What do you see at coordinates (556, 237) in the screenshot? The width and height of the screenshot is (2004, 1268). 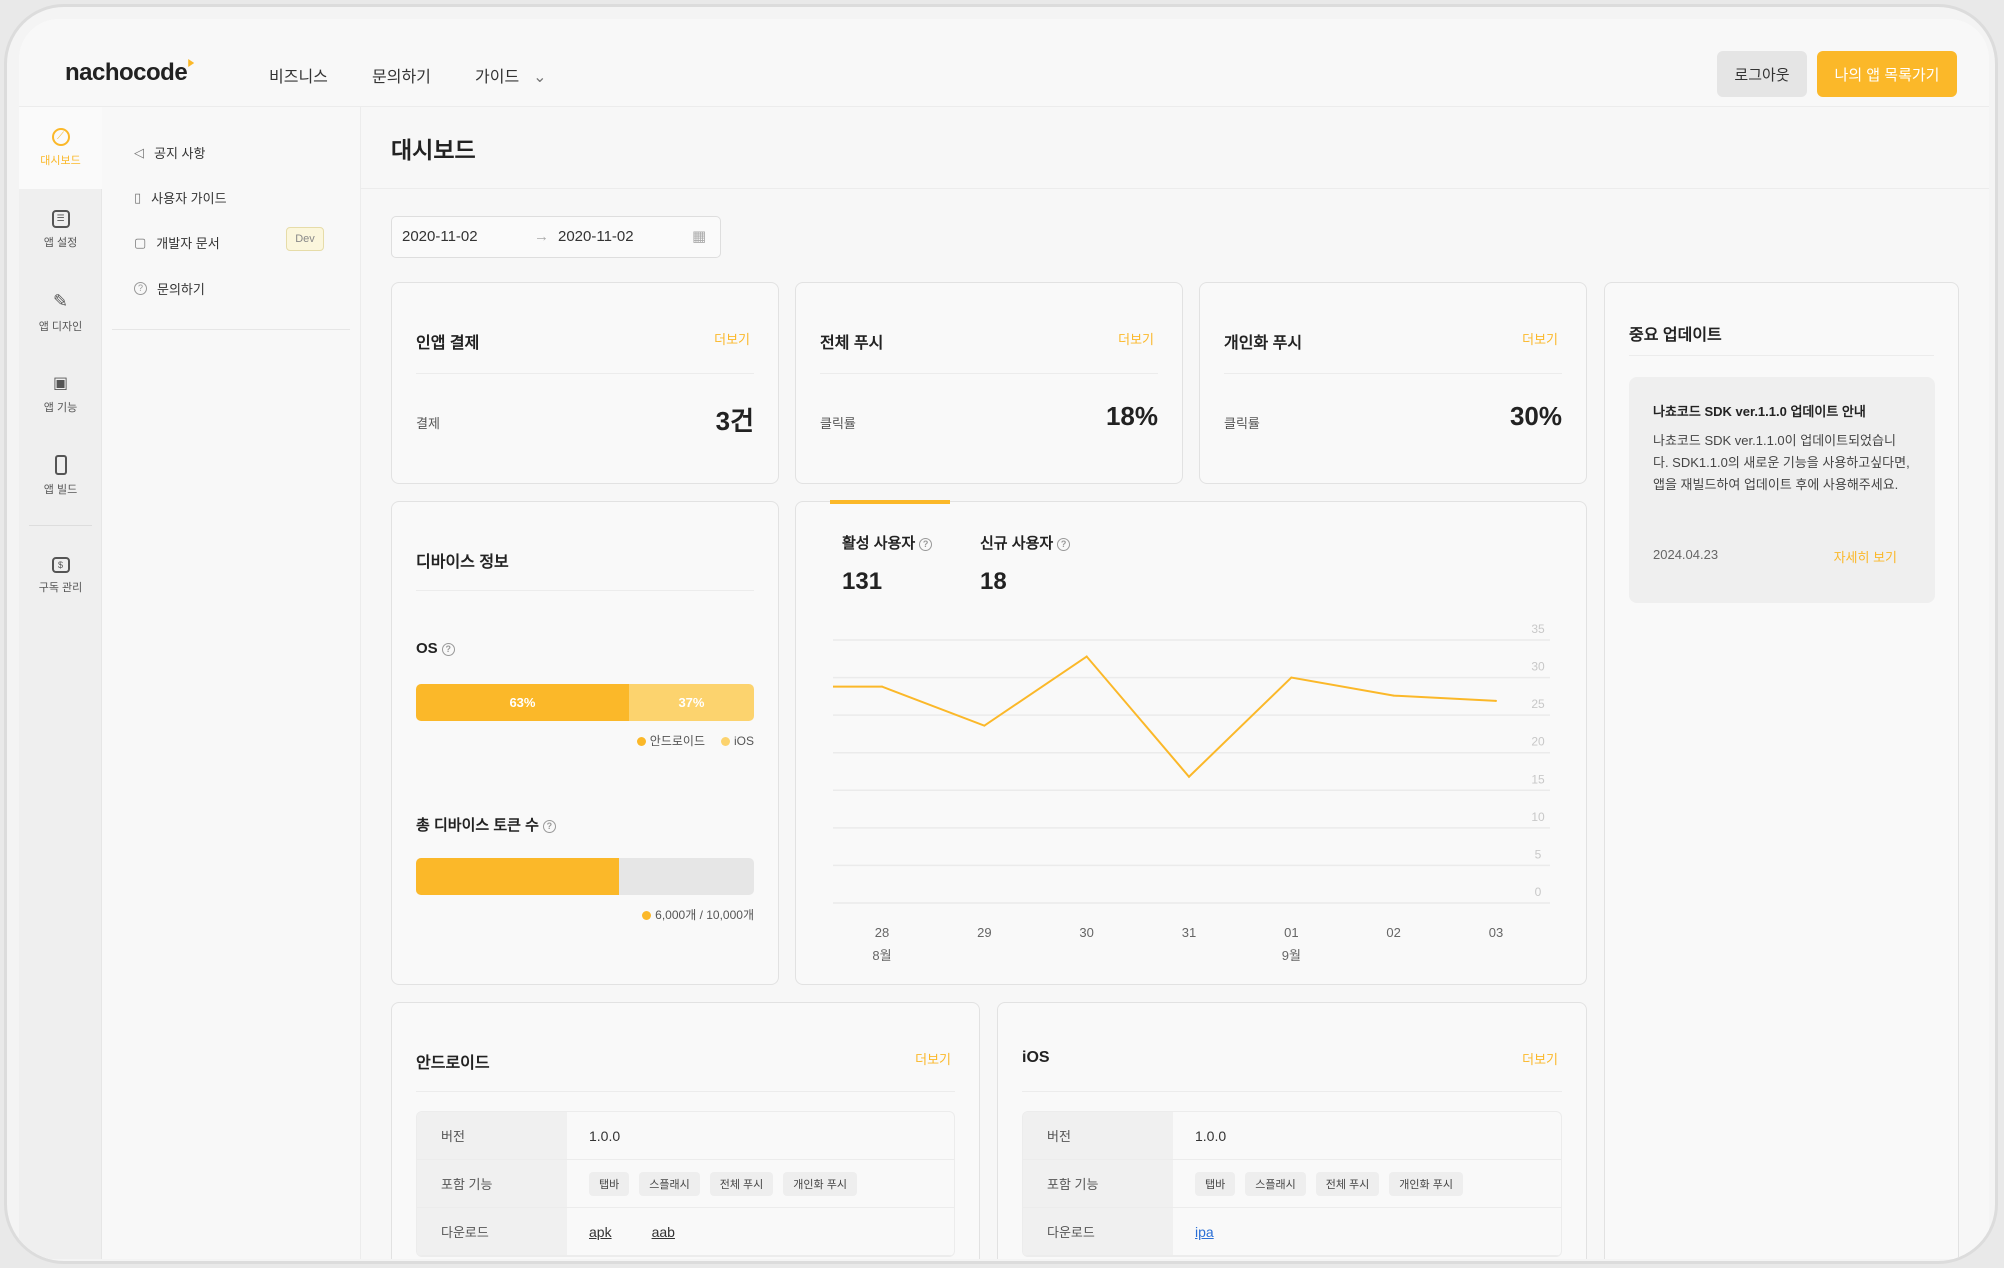 I see `date-range-picker: 2020-11-02 → 2020-11-02 ▦` at bounding box center [556, 237].